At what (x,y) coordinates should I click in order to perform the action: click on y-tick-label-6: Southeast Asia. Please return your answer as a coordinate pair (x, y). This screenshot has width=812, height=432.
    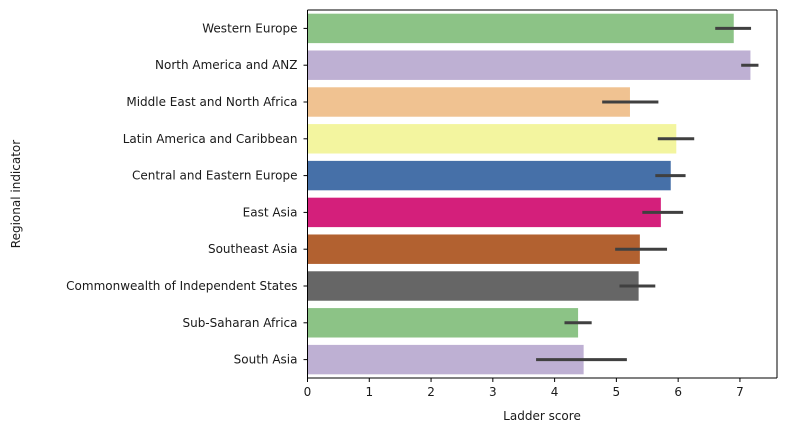
    Looking at the image, I should click on (253, 249).